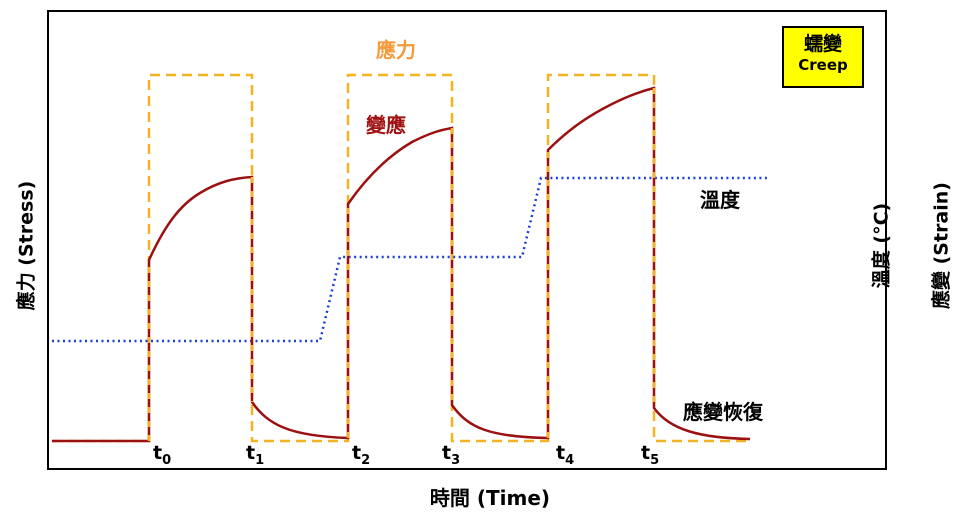 Image resolution: width=958 pixels, height=520 pixels. What do you see at coordinates (941, 245) in the screenshot?
I see `y-axis-right-strain-label: 應變 (Strain)` at bounding box center [941, 245].